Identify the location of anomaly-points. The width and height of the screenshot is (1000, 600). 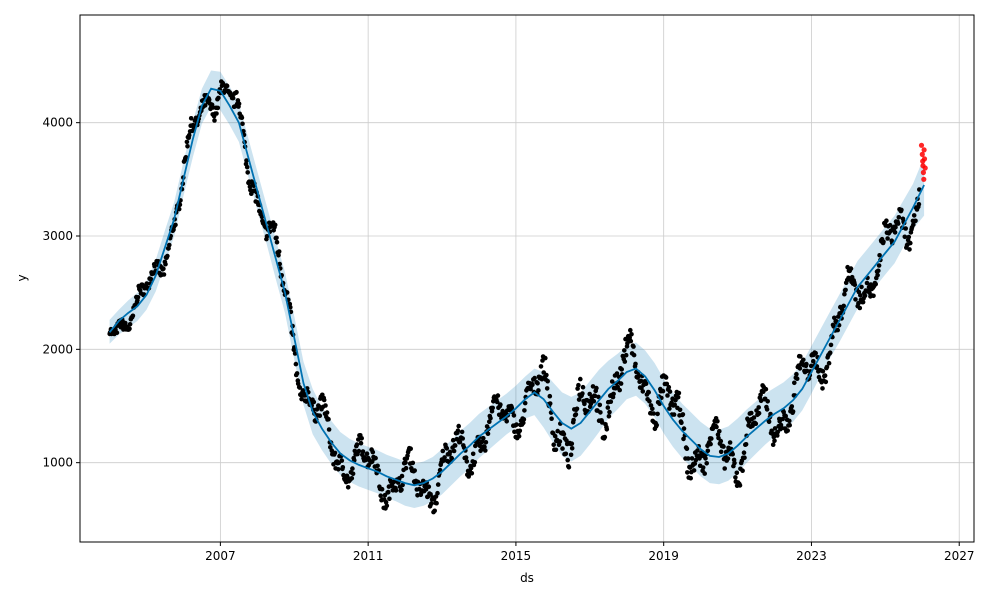
(923, 162).